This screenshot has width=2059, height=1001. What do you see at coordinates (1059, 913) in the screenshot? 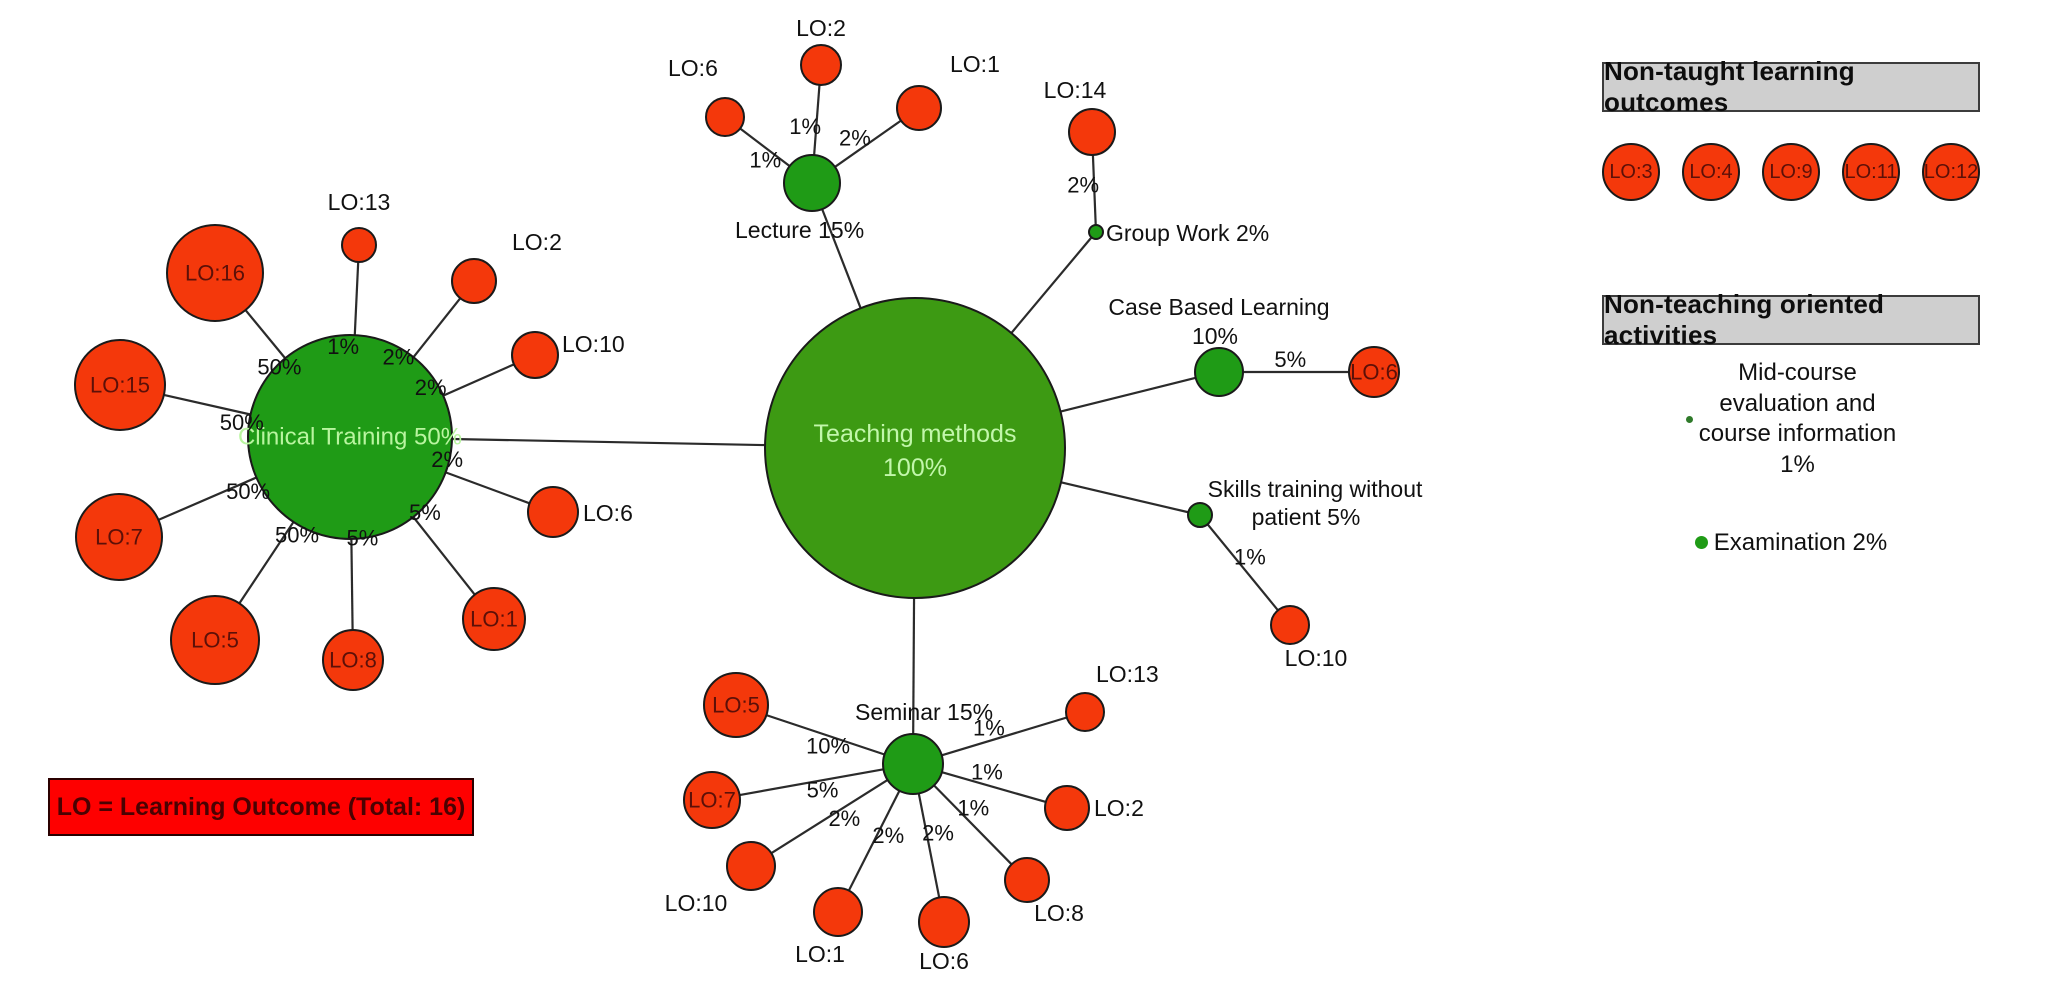
I see `lo-label-seminar-5: LO:8` at bounding box center [1059, 913].